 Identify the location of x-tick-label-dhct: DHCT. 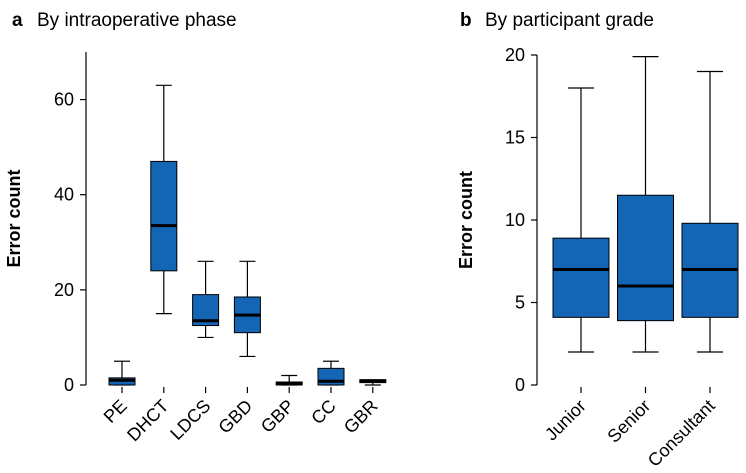
(147, 420).